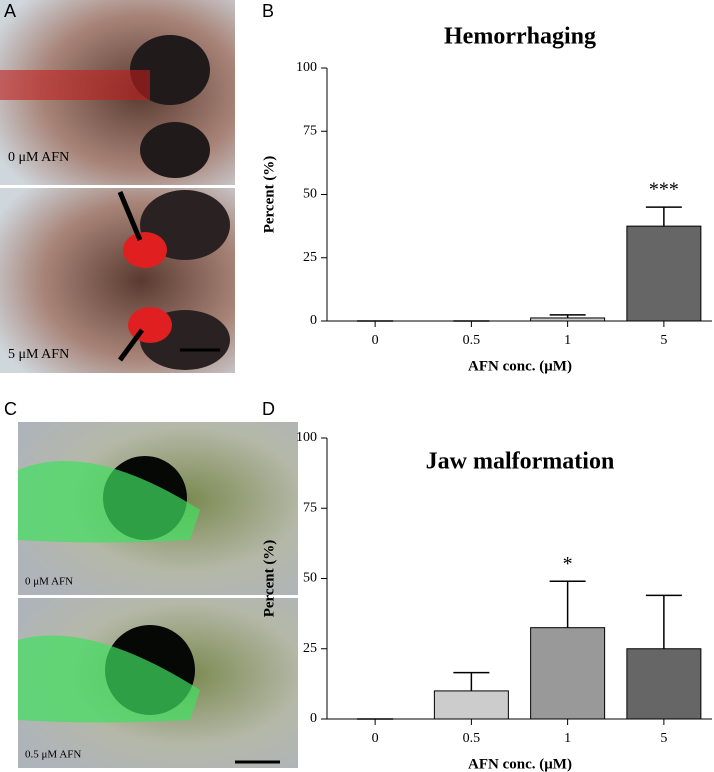 This screenshot has height=772, width=714. What do you see at coordinates (568, 564) in the screenshot?
I see `significance-label: *` at bounding box center [568, 564].